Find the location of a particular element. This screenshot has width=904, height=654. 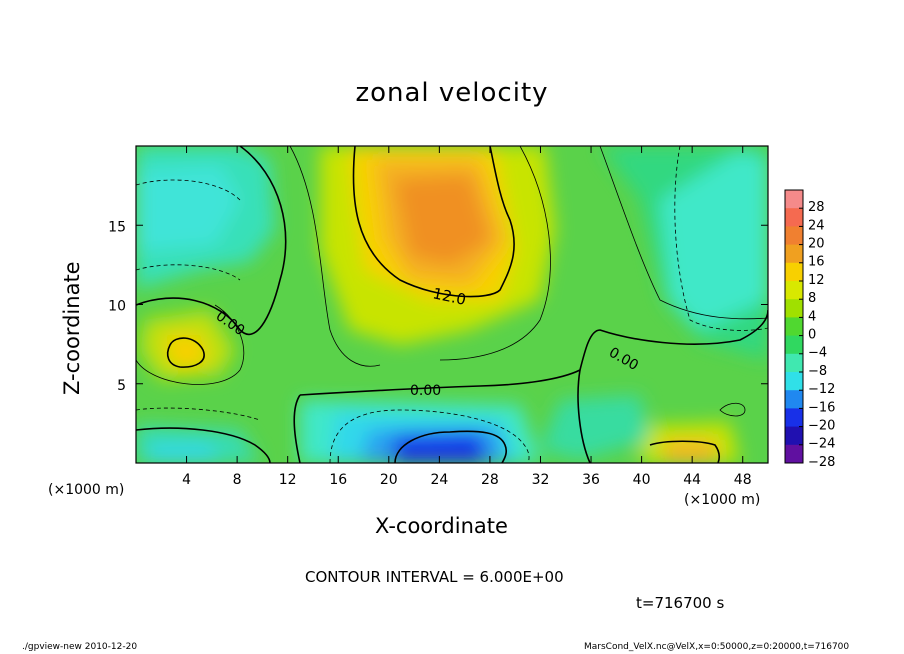

x-unit-label: (×1000 m) is located at coordinates (722, 500).